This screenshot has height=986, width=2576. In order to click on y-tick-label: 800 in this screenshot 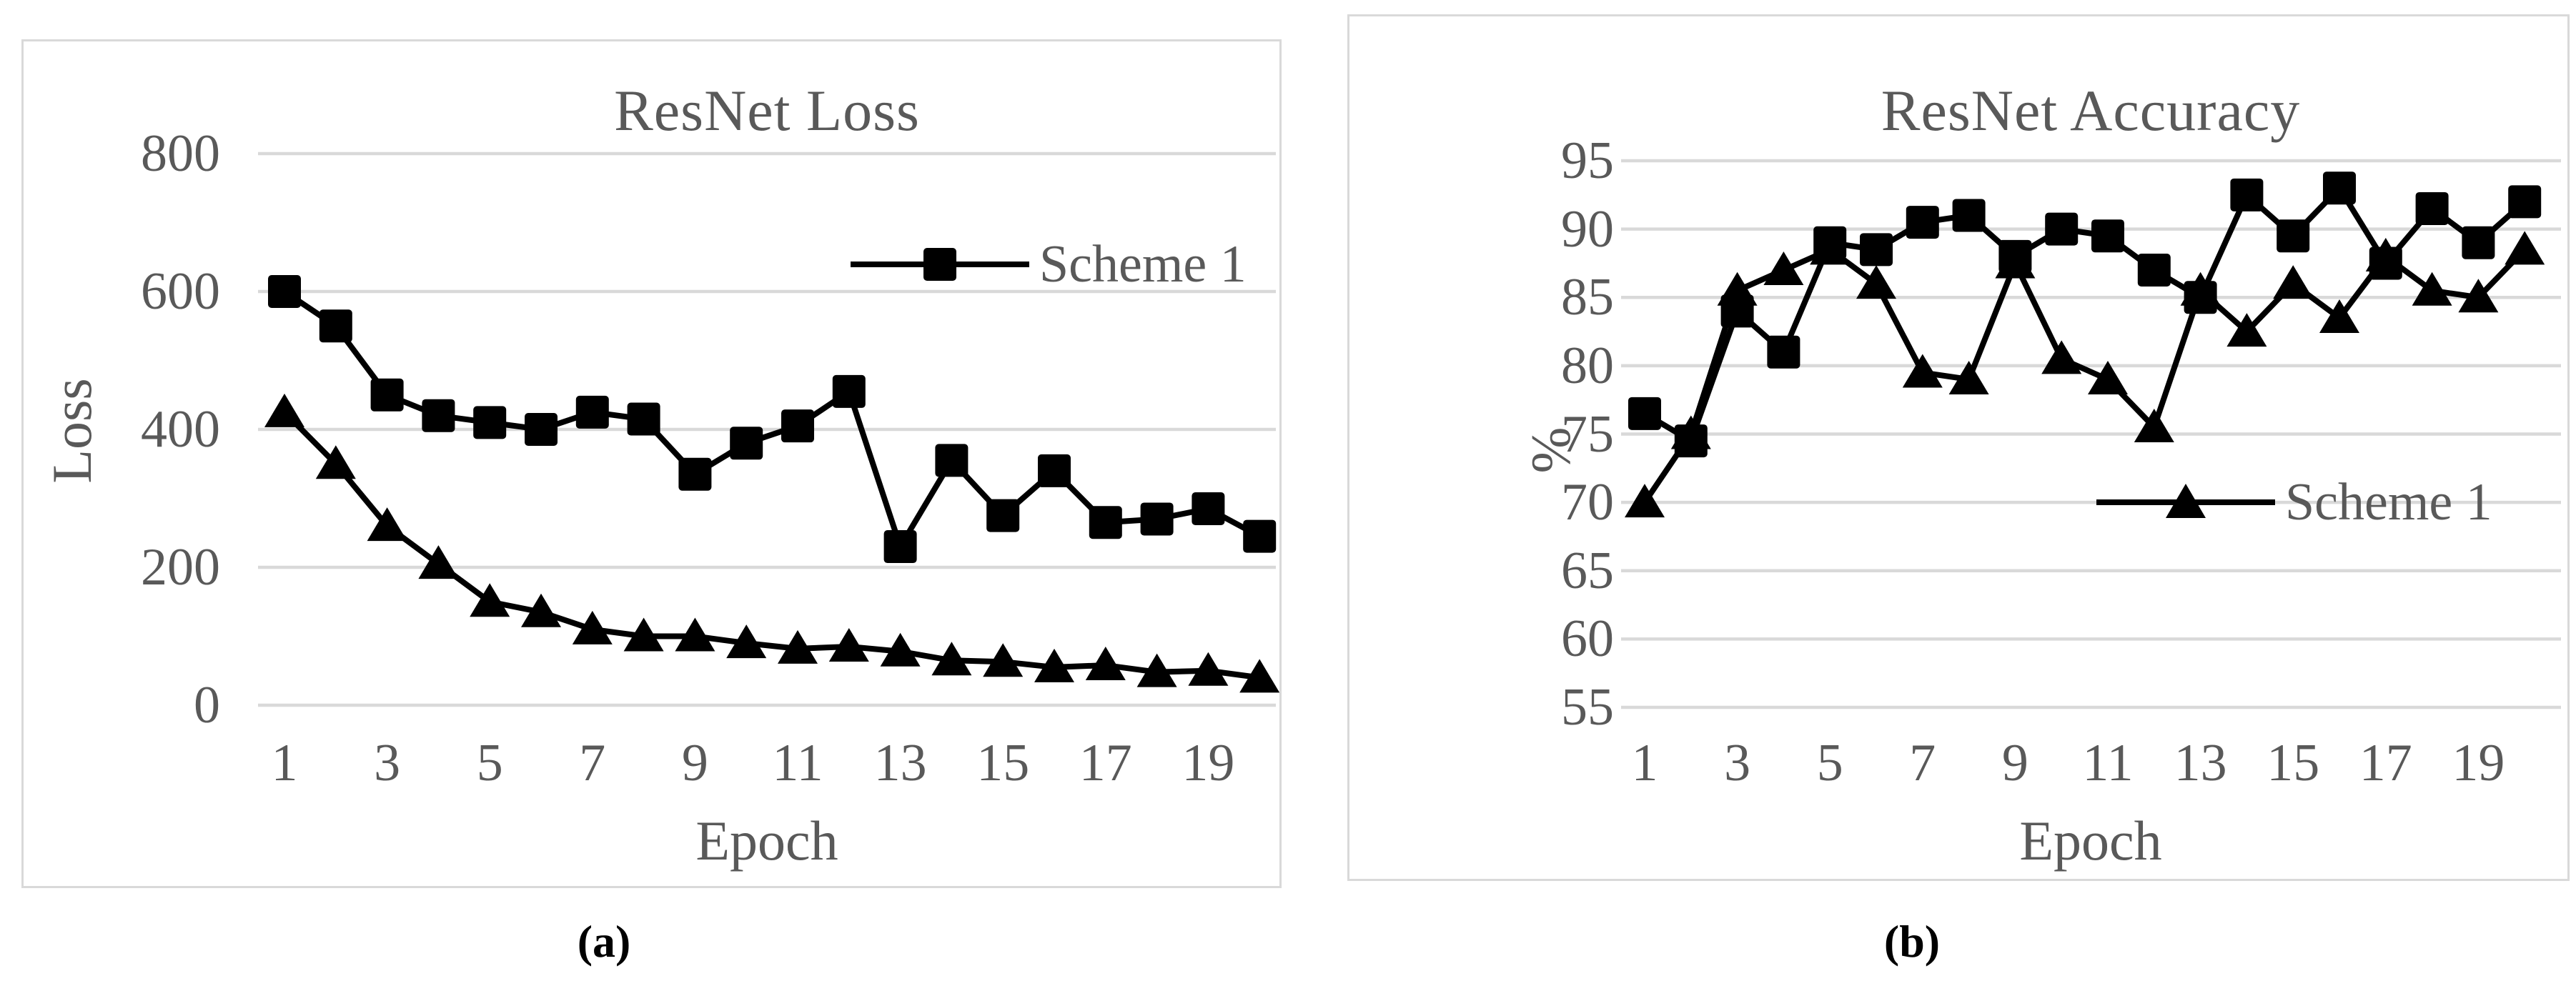, I will do `click(181, 153)`.